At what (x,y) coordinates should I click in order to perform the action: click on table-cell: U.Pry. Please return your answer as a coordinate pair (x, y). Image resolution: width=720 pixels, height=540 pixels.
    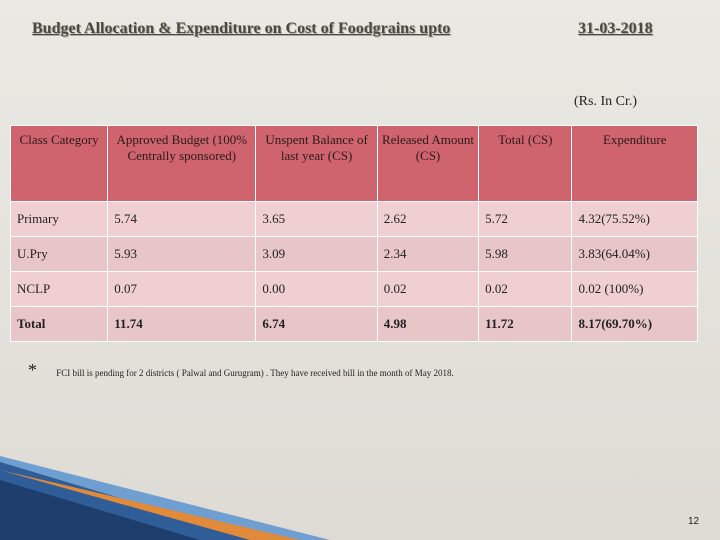
    Looking at the image, I should click on (59, 254).